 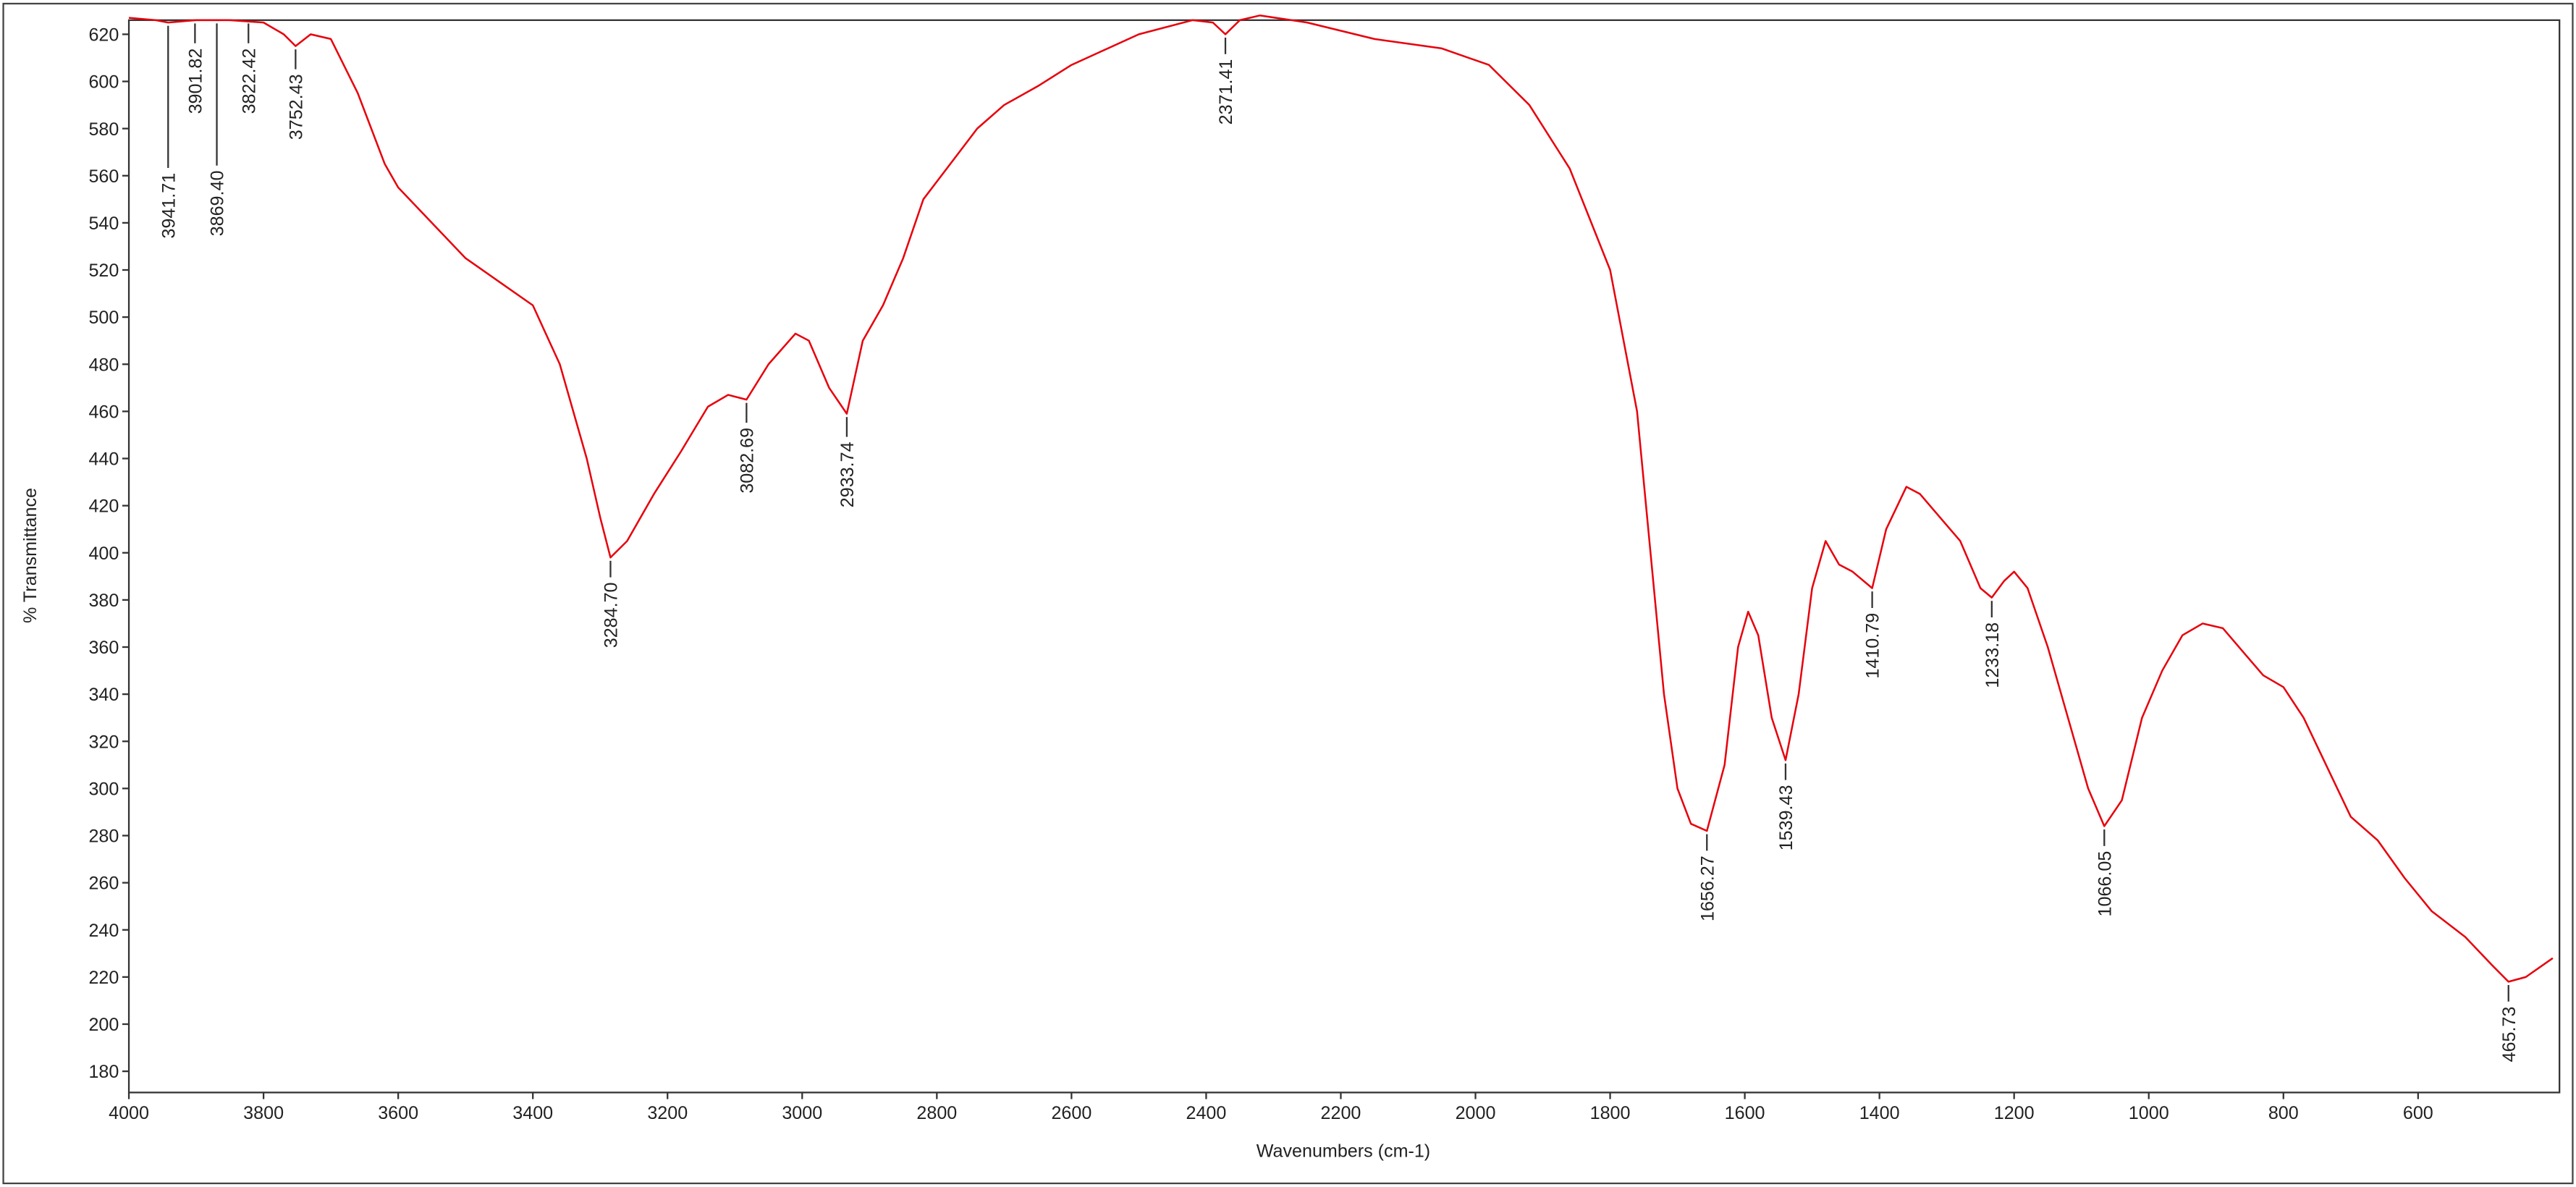 I want to click on peak-label: 3752.43, so click(x=296, y=107).